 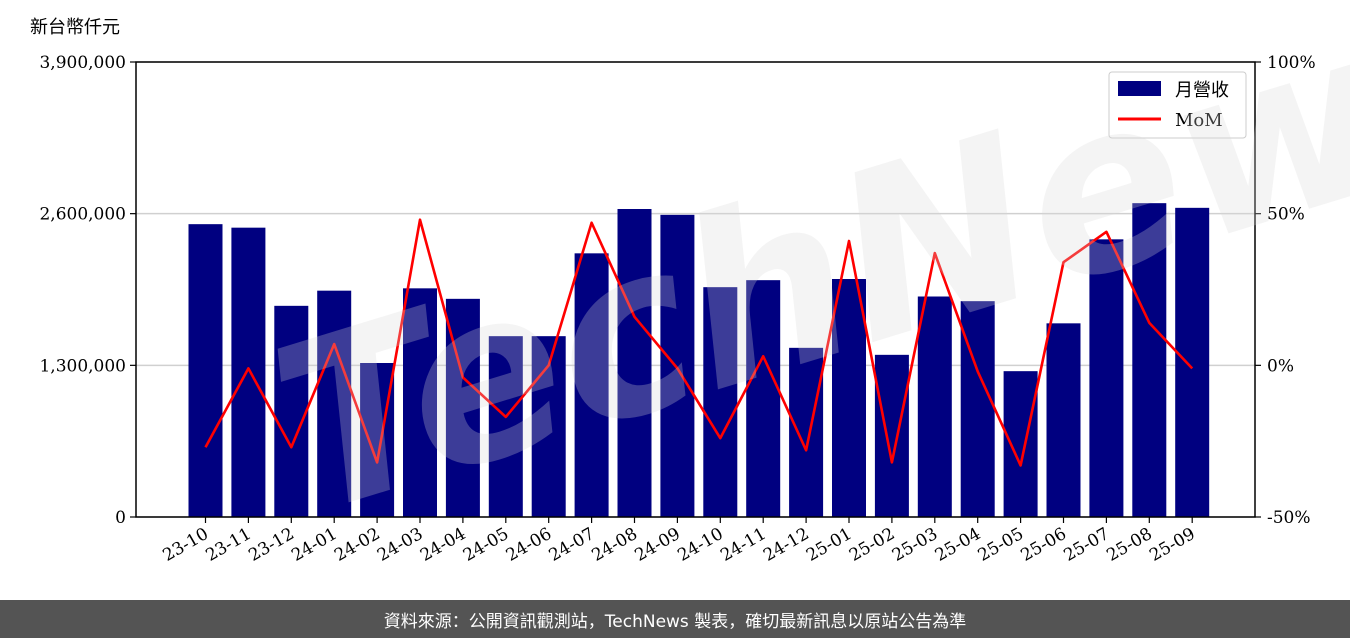 I want to click on x-tick-label: 24-05, so click(x=486, y=545).